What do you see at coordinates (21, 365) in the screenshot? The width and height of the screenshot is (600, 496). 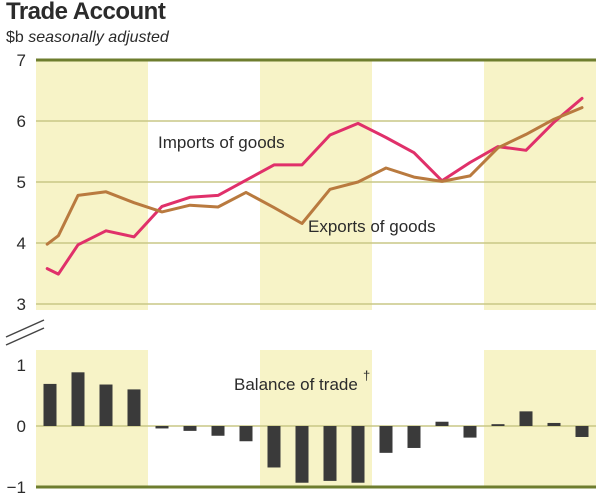 I see `ytick-bottom-0: 1` at bounding box center [21, 365].